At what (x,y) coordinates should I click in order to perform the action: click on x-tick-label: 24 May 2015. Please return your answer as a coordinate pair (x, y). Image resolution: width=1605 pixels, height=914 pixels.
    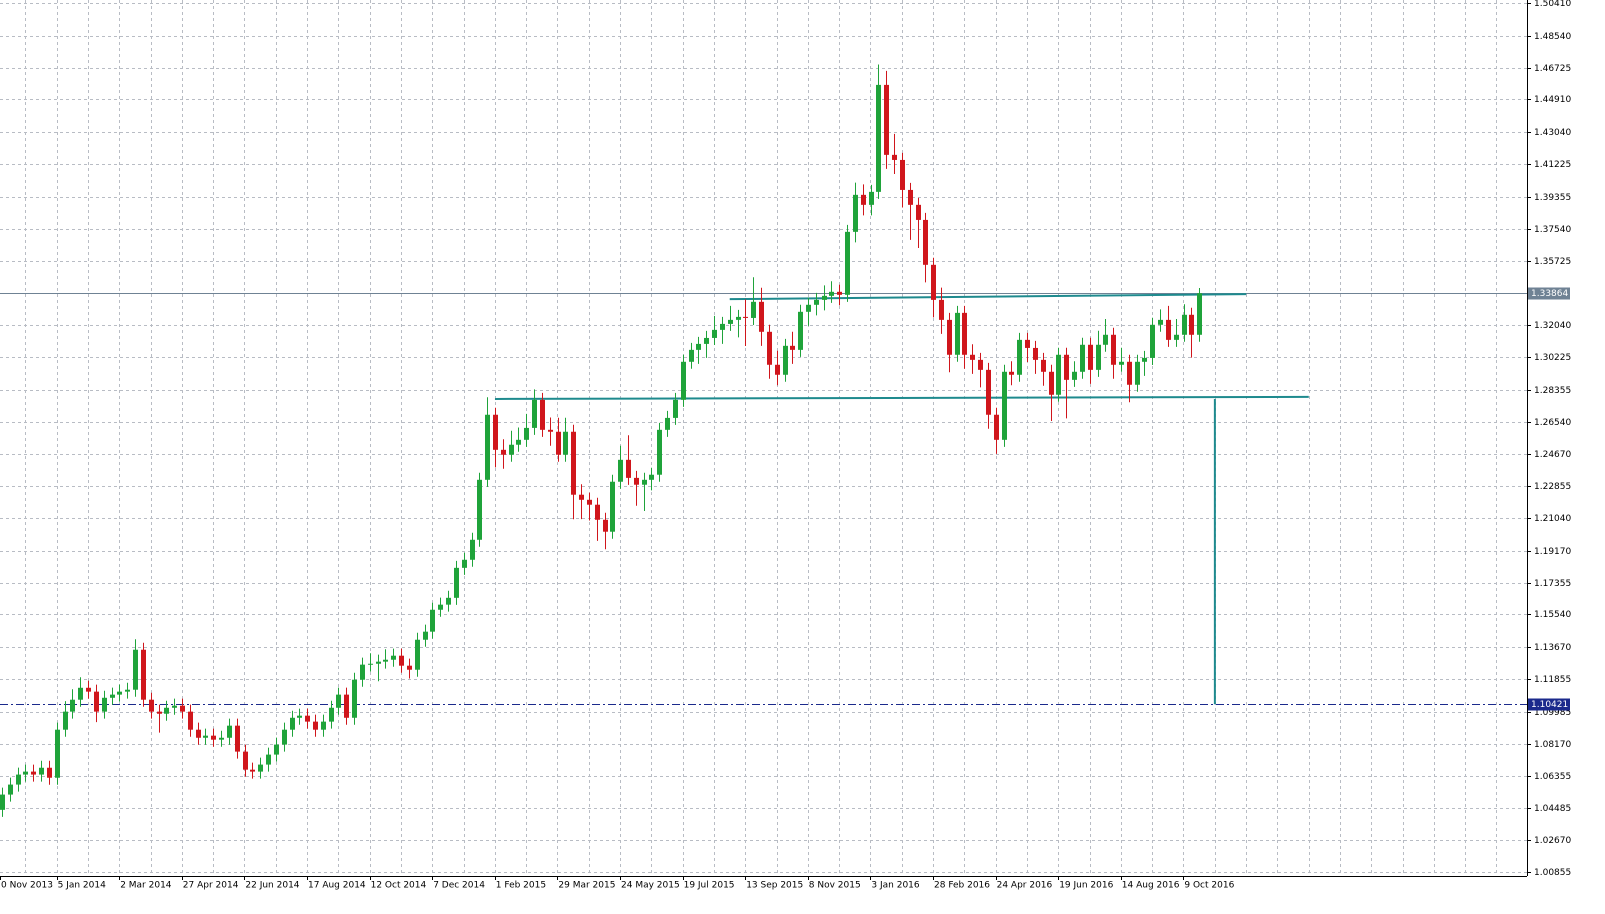
    Looking at the image, I should click on (650, 886).